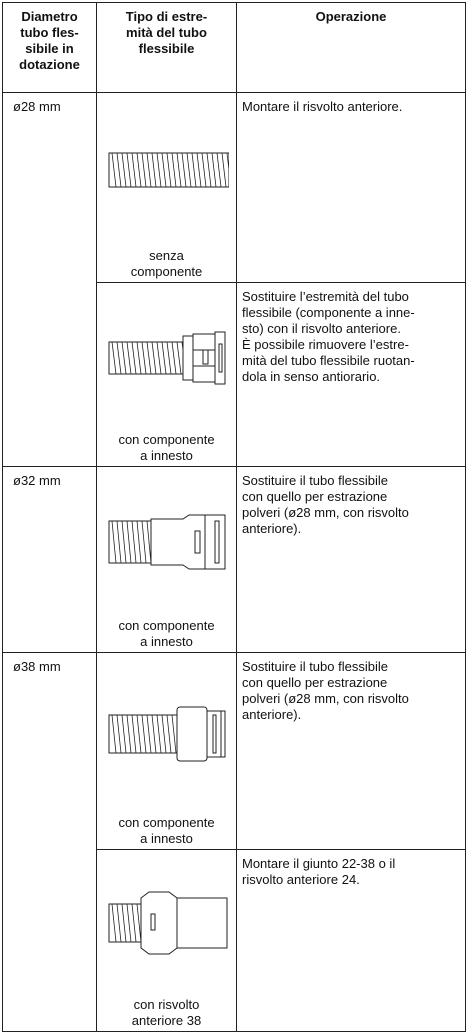  I want to click on end-type-text: con risvolto, so click(166, 1004).